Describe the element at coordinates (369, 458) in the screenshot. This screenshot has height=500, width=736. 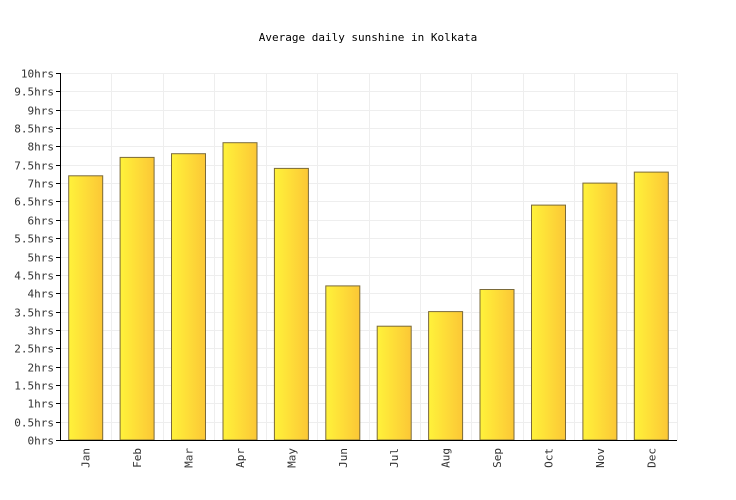
I see `x-axis-tick-labels: Jan Feb Mar Apr May Jun Jul Aug Sep Oct Nov Dec` at that location.